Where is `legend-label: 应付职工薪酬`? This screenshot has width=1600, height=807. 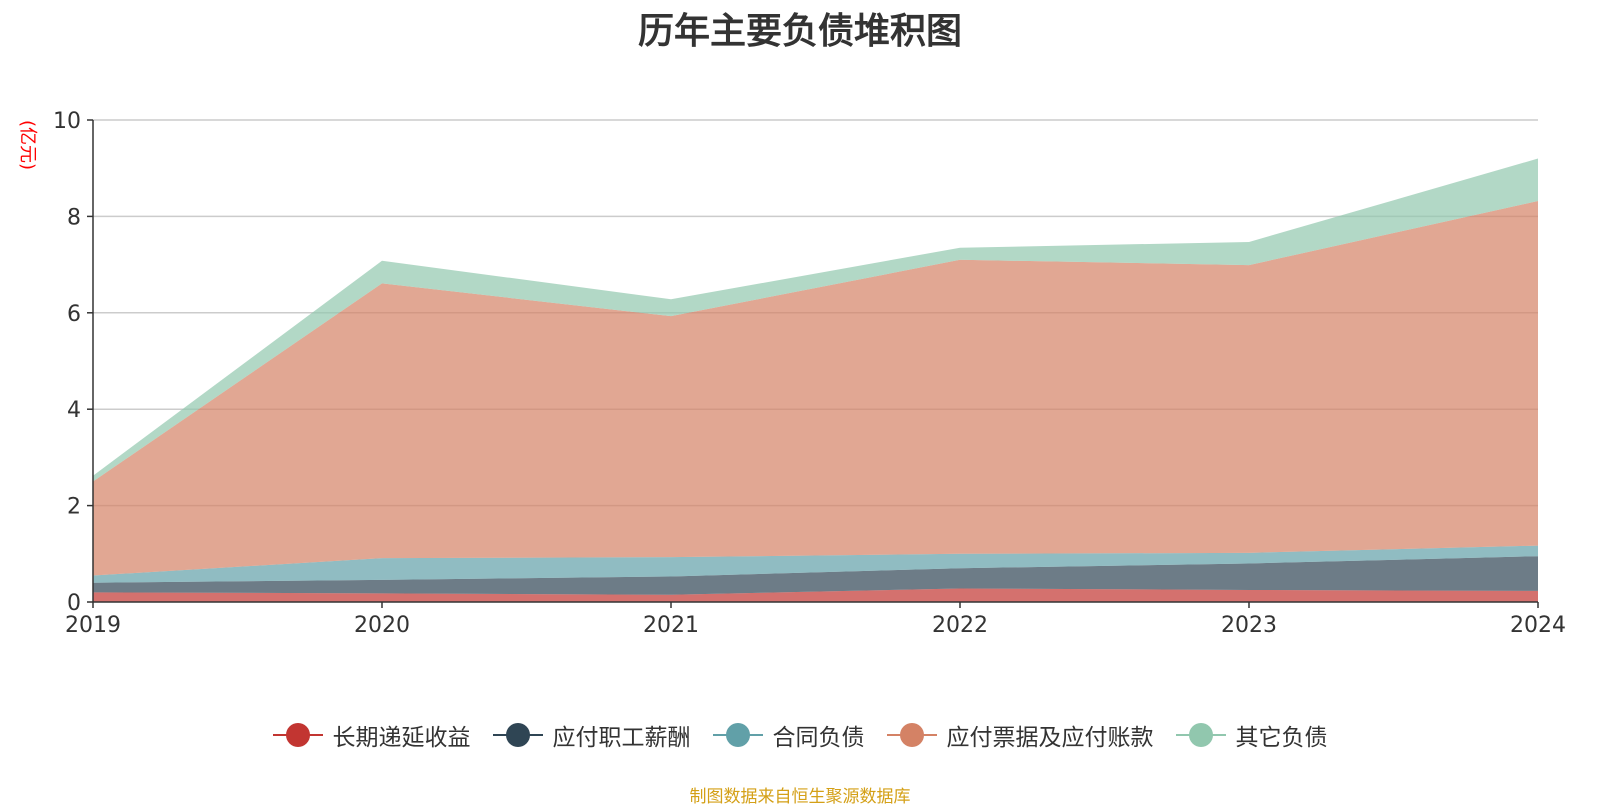 legend-label: 应付职工薪酬 is located at coordinates (621, 738).